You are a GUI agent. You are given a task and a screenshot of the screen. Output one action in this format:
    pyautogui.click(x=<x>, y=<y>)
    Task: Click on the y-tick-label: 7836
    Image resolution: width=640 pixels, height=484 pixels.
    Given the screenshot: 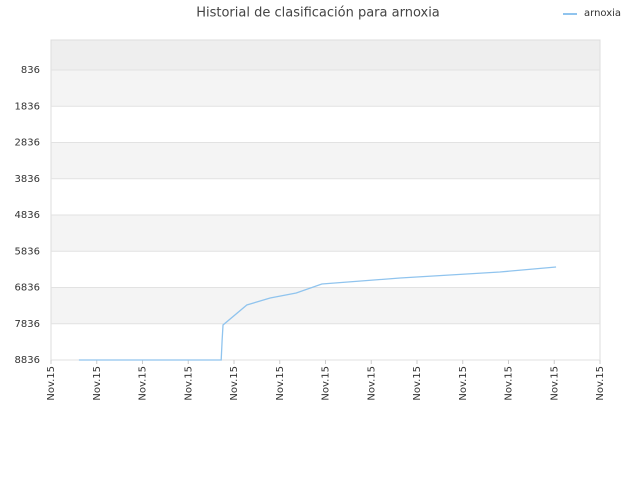 What is the action you would take?
    pyautogui.click(x=27, y=324)
    